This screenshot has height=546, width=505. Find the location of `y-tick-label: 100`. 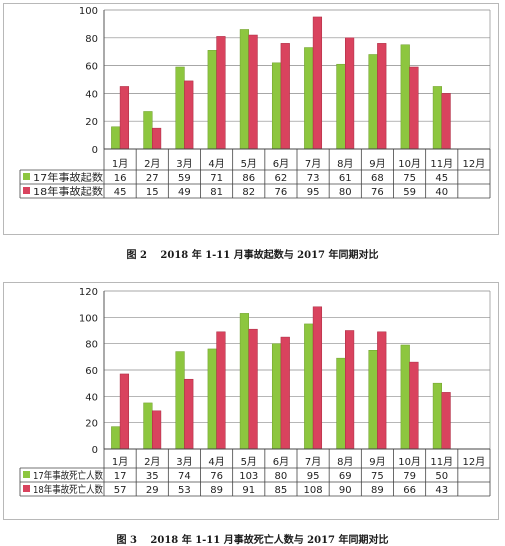

y-tick-label: 100 is located at coordinates (88, 318).